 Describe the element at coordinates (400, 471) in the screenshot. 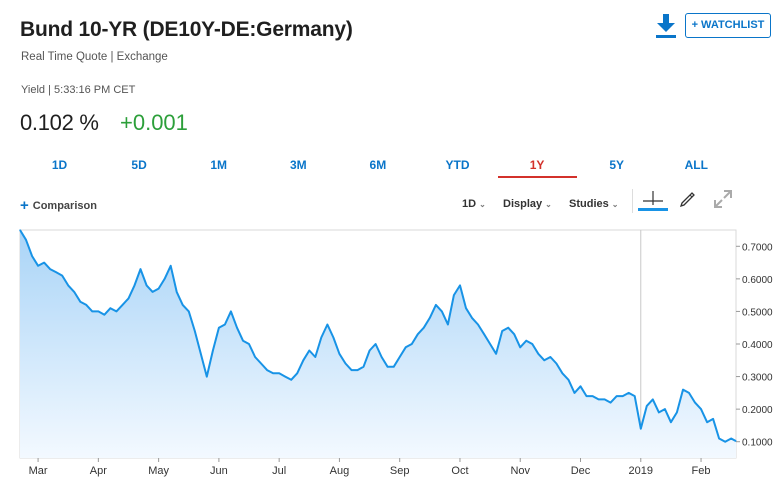

I see `x-tick-label: Sep` at that location.